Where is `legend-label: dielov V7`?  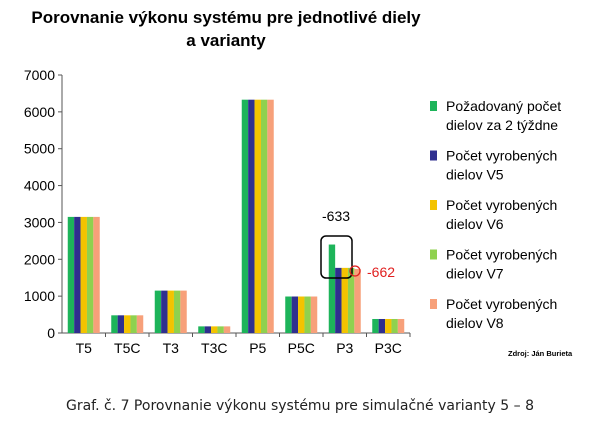 legend-label: dielov V7 is located at coordinates (475, 274).